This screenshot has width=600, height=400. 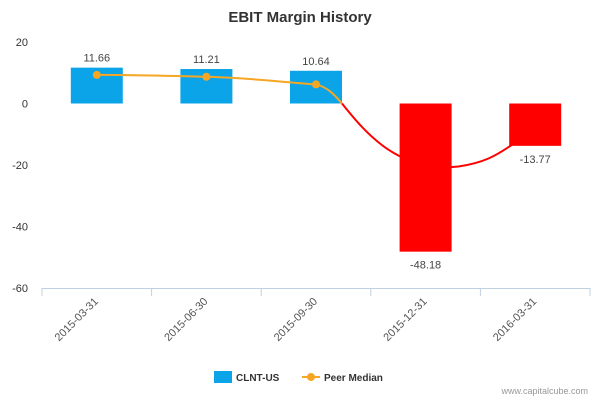 I want to click on x-tick-label: 2015-09-30, so click(x=296, y=320).